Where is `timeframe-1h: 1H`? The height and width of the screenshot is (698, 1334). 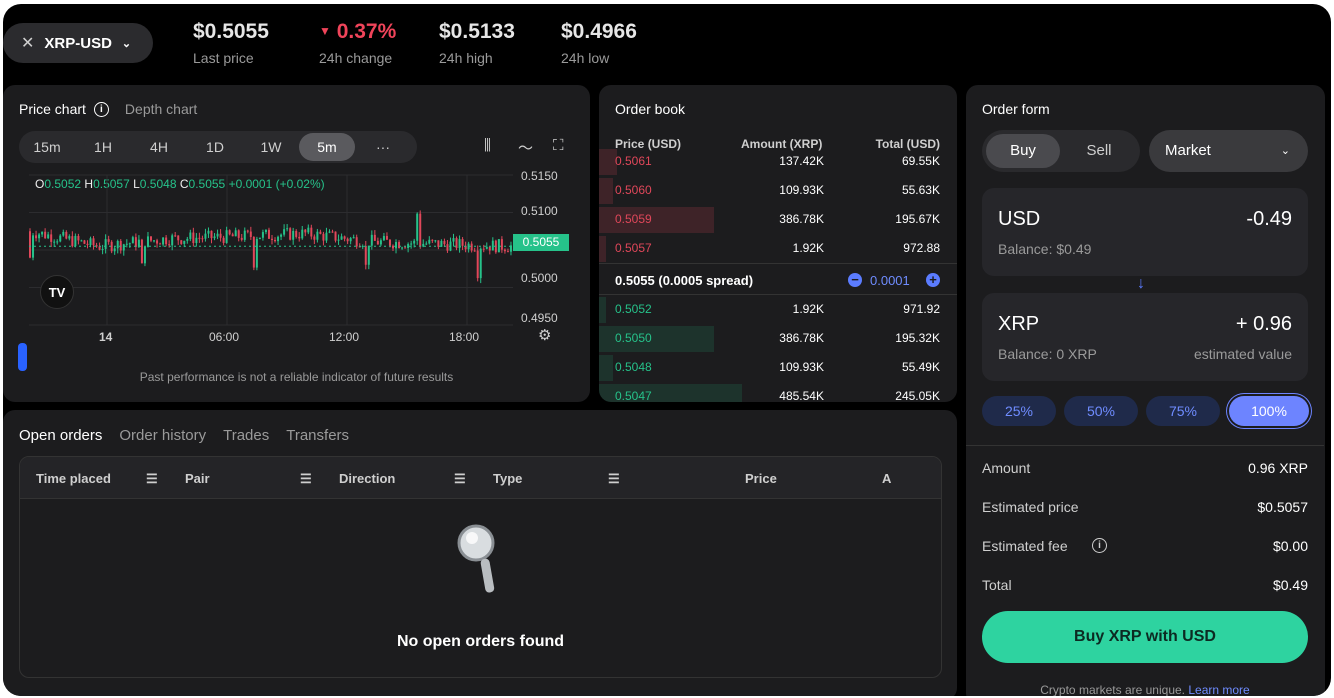
timeframe-1h: 1H is located at coordinates (103, 147).